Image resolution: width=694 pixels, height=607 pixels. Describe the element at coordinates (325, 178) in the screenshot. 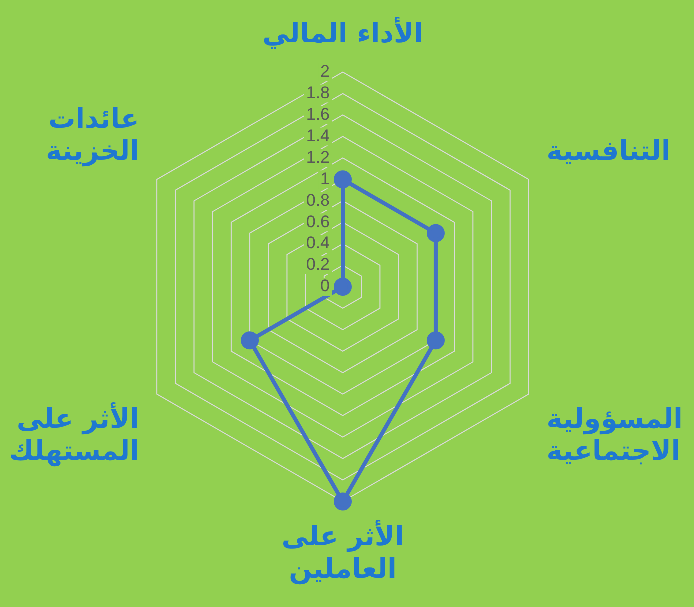

I see `y-tick-label: 1` at that location.